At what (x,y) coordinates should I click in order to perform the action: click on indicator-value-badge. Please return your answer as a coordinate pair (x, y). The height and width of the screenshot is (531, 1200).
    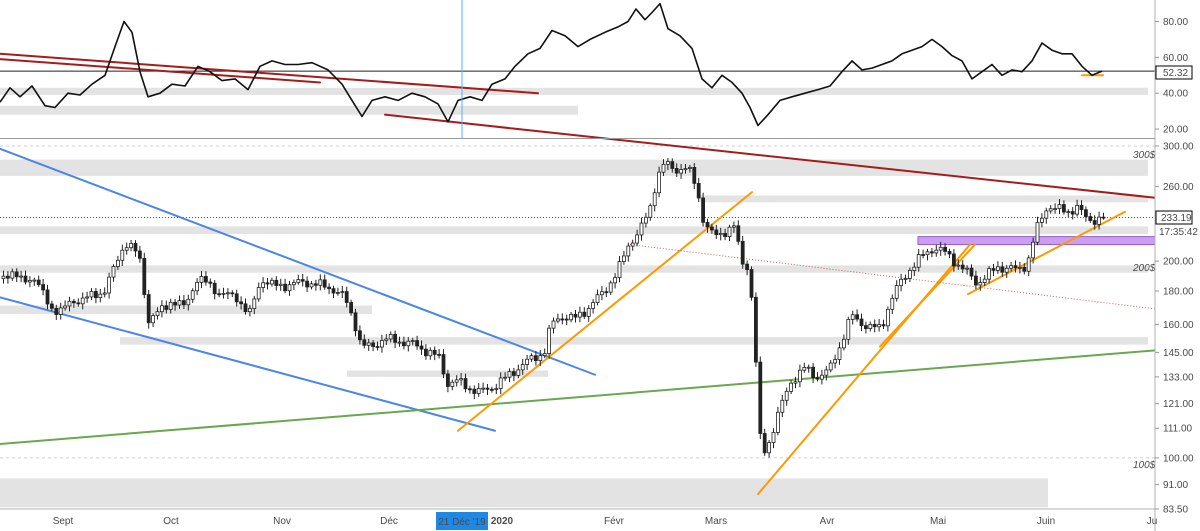
    Looking at the image, I should click on (1174, 72).